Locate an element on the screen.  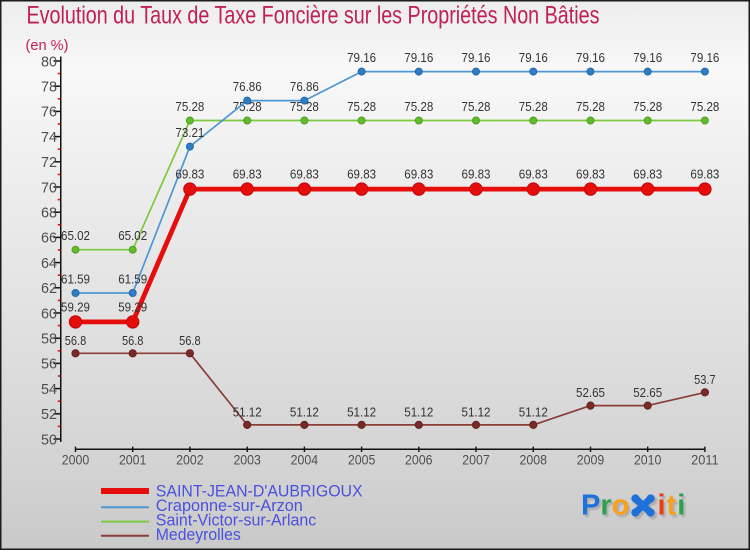
svg-text: 60 is located at coordinates (49, 313).